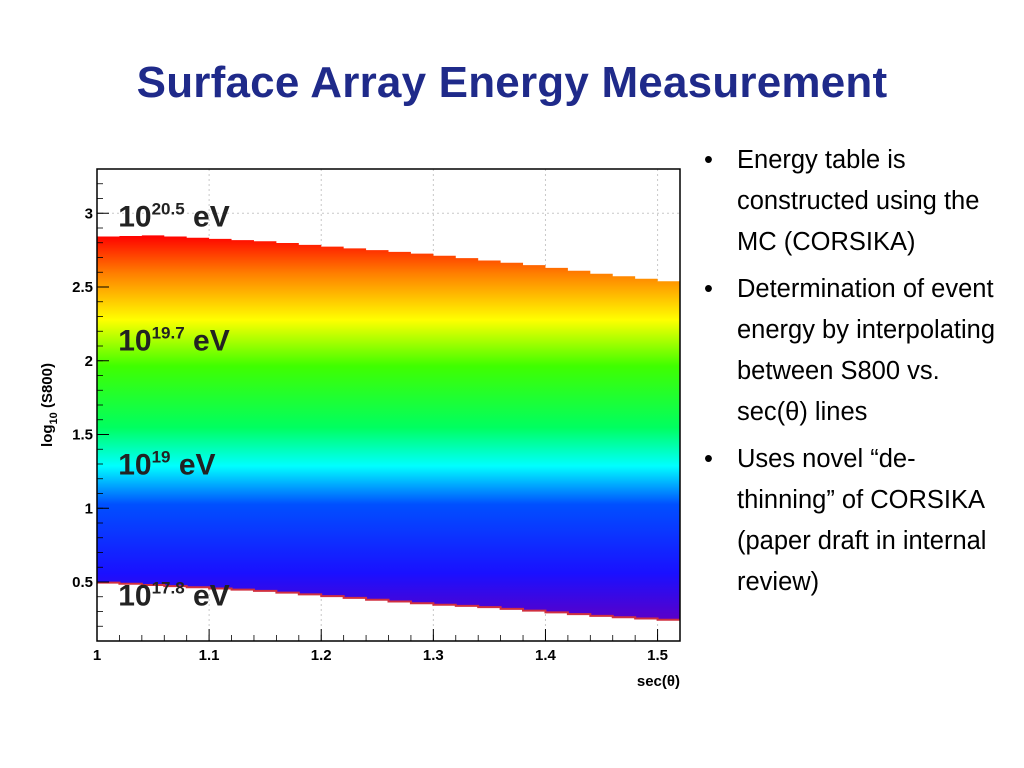  Describe the element at coordinates (82, 435) in the screenshot. I see `y-tick-label: 1.5` at that location.